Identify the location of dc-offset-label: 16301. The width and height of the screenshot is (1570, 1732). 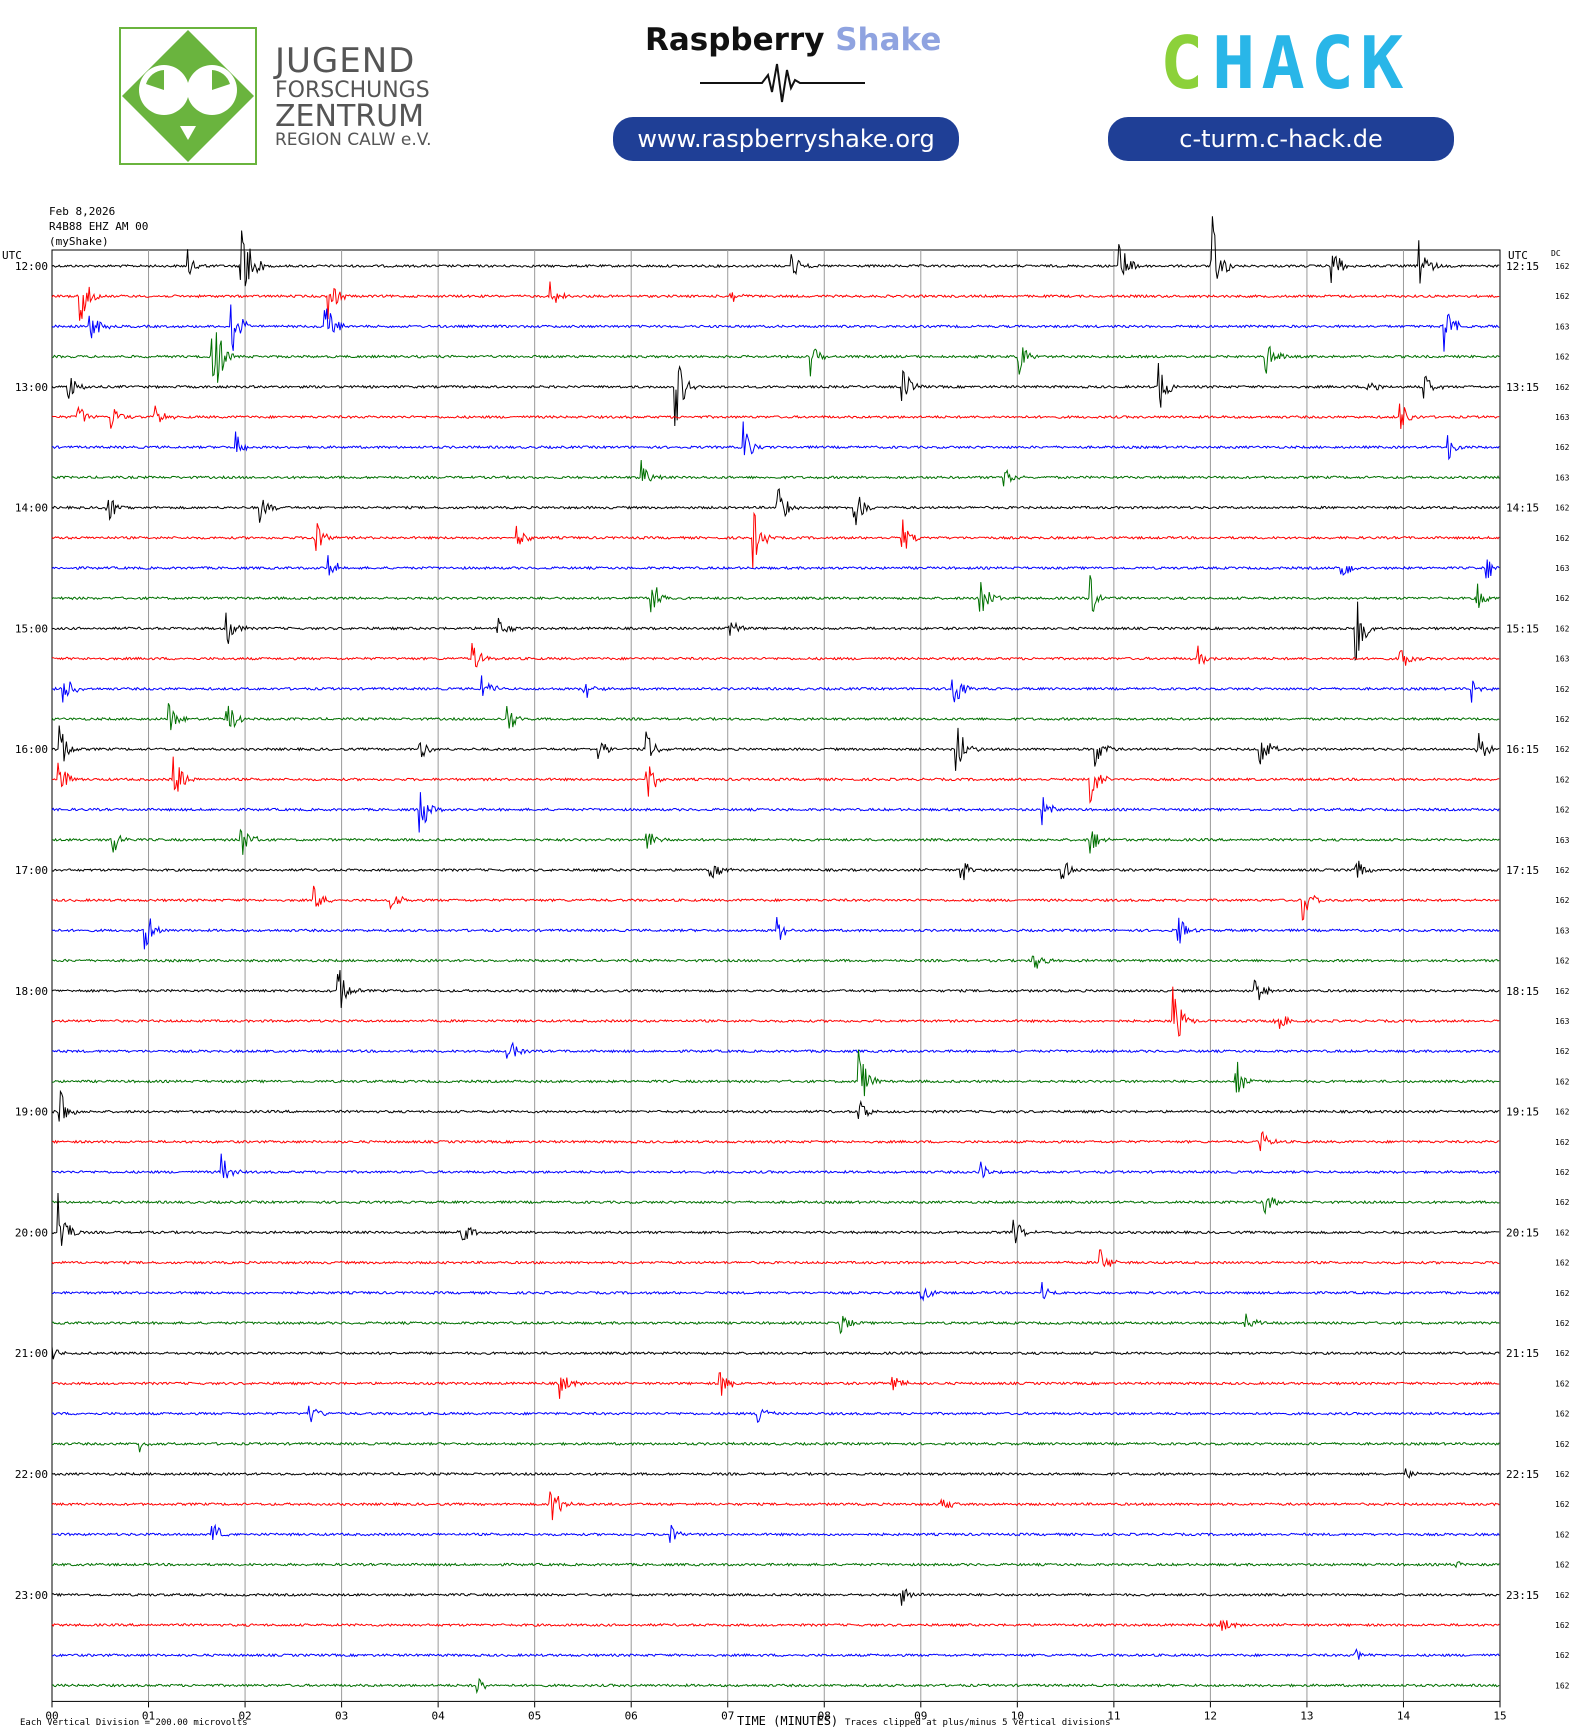
(1562, 1021).